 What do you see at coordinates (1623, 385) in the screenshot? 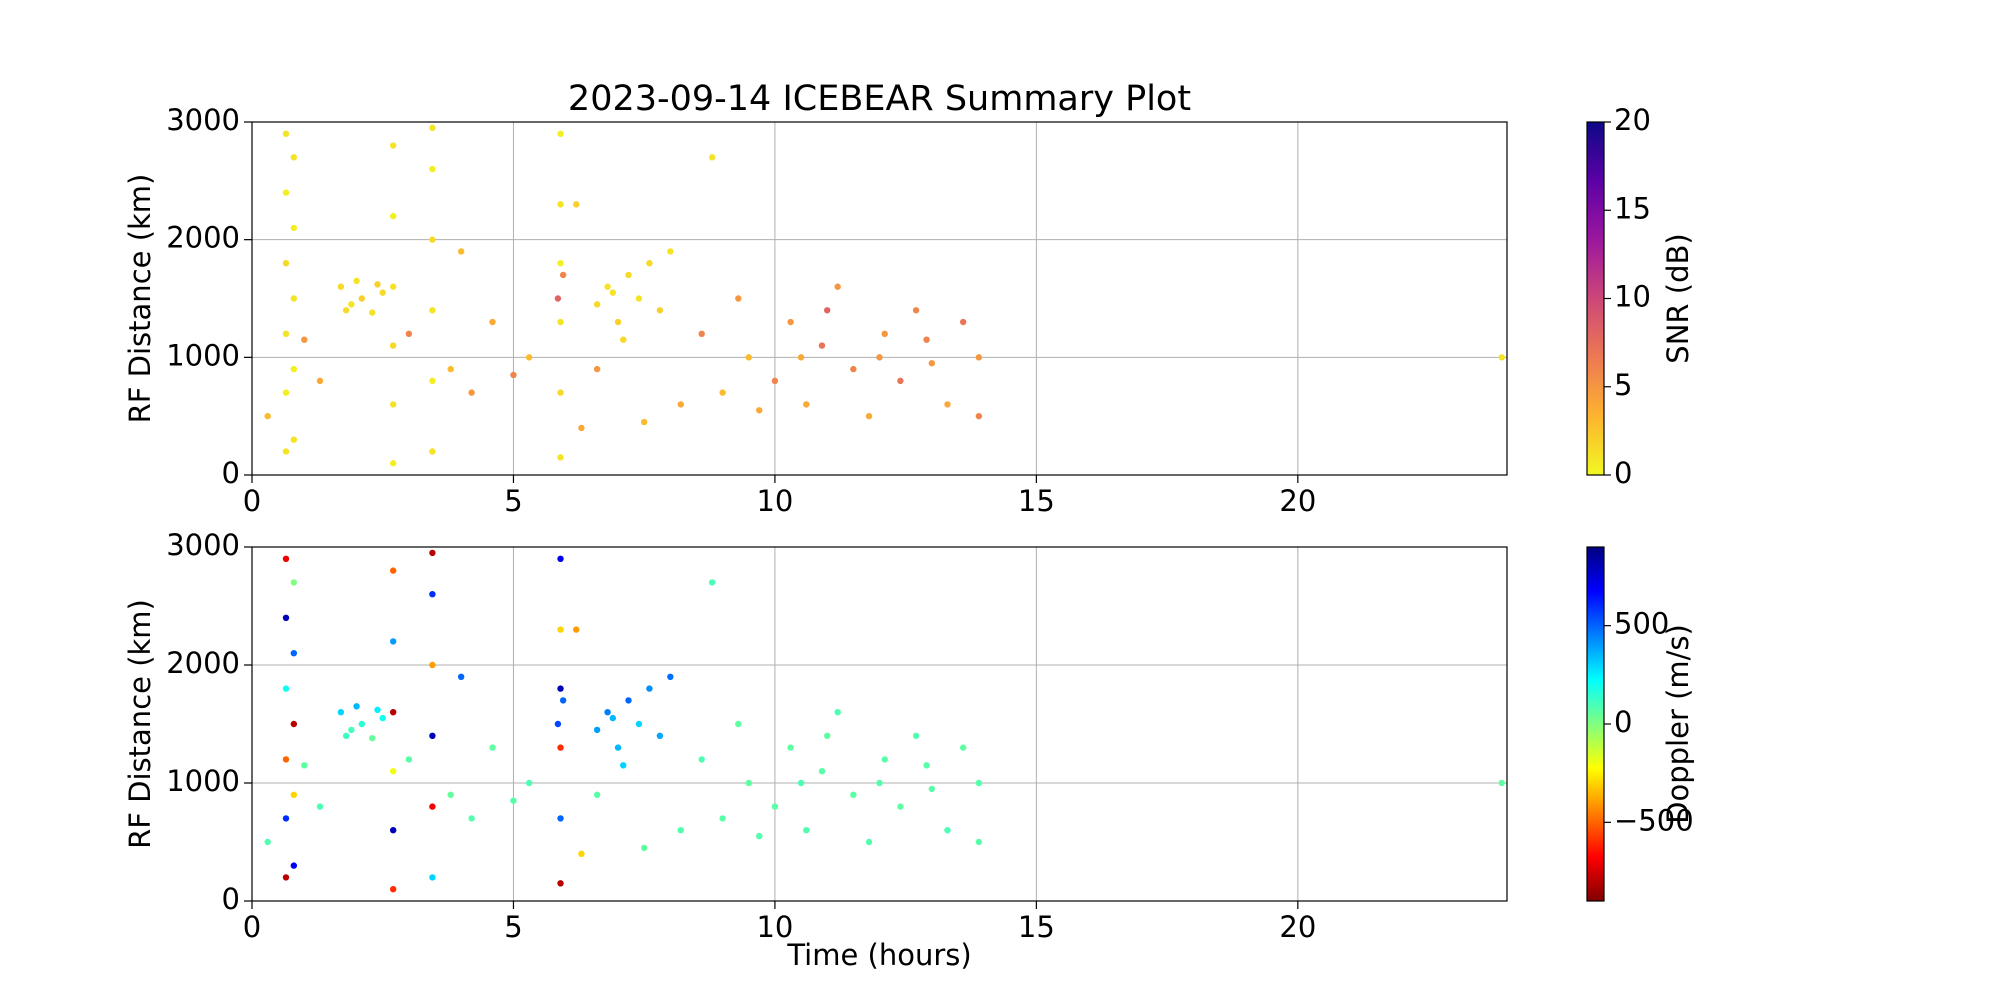
I see `colorbar-tick-label: 5` at bounding box center [1623, 385].